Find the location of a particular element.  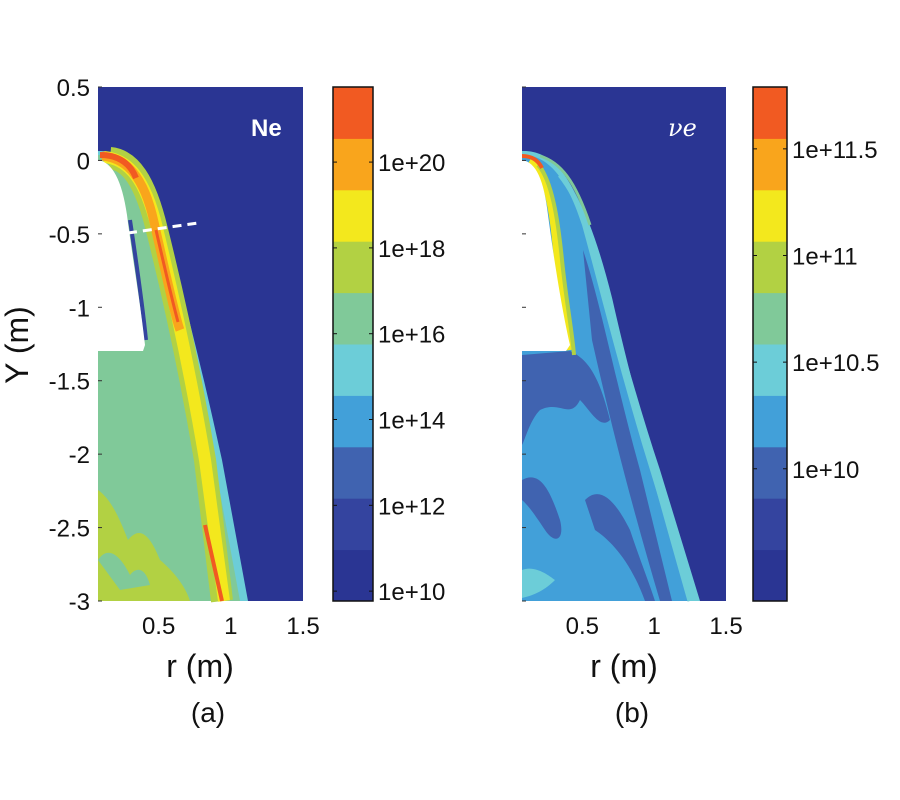

dark-blue-patch-lower is located at coordinates (620, 547).